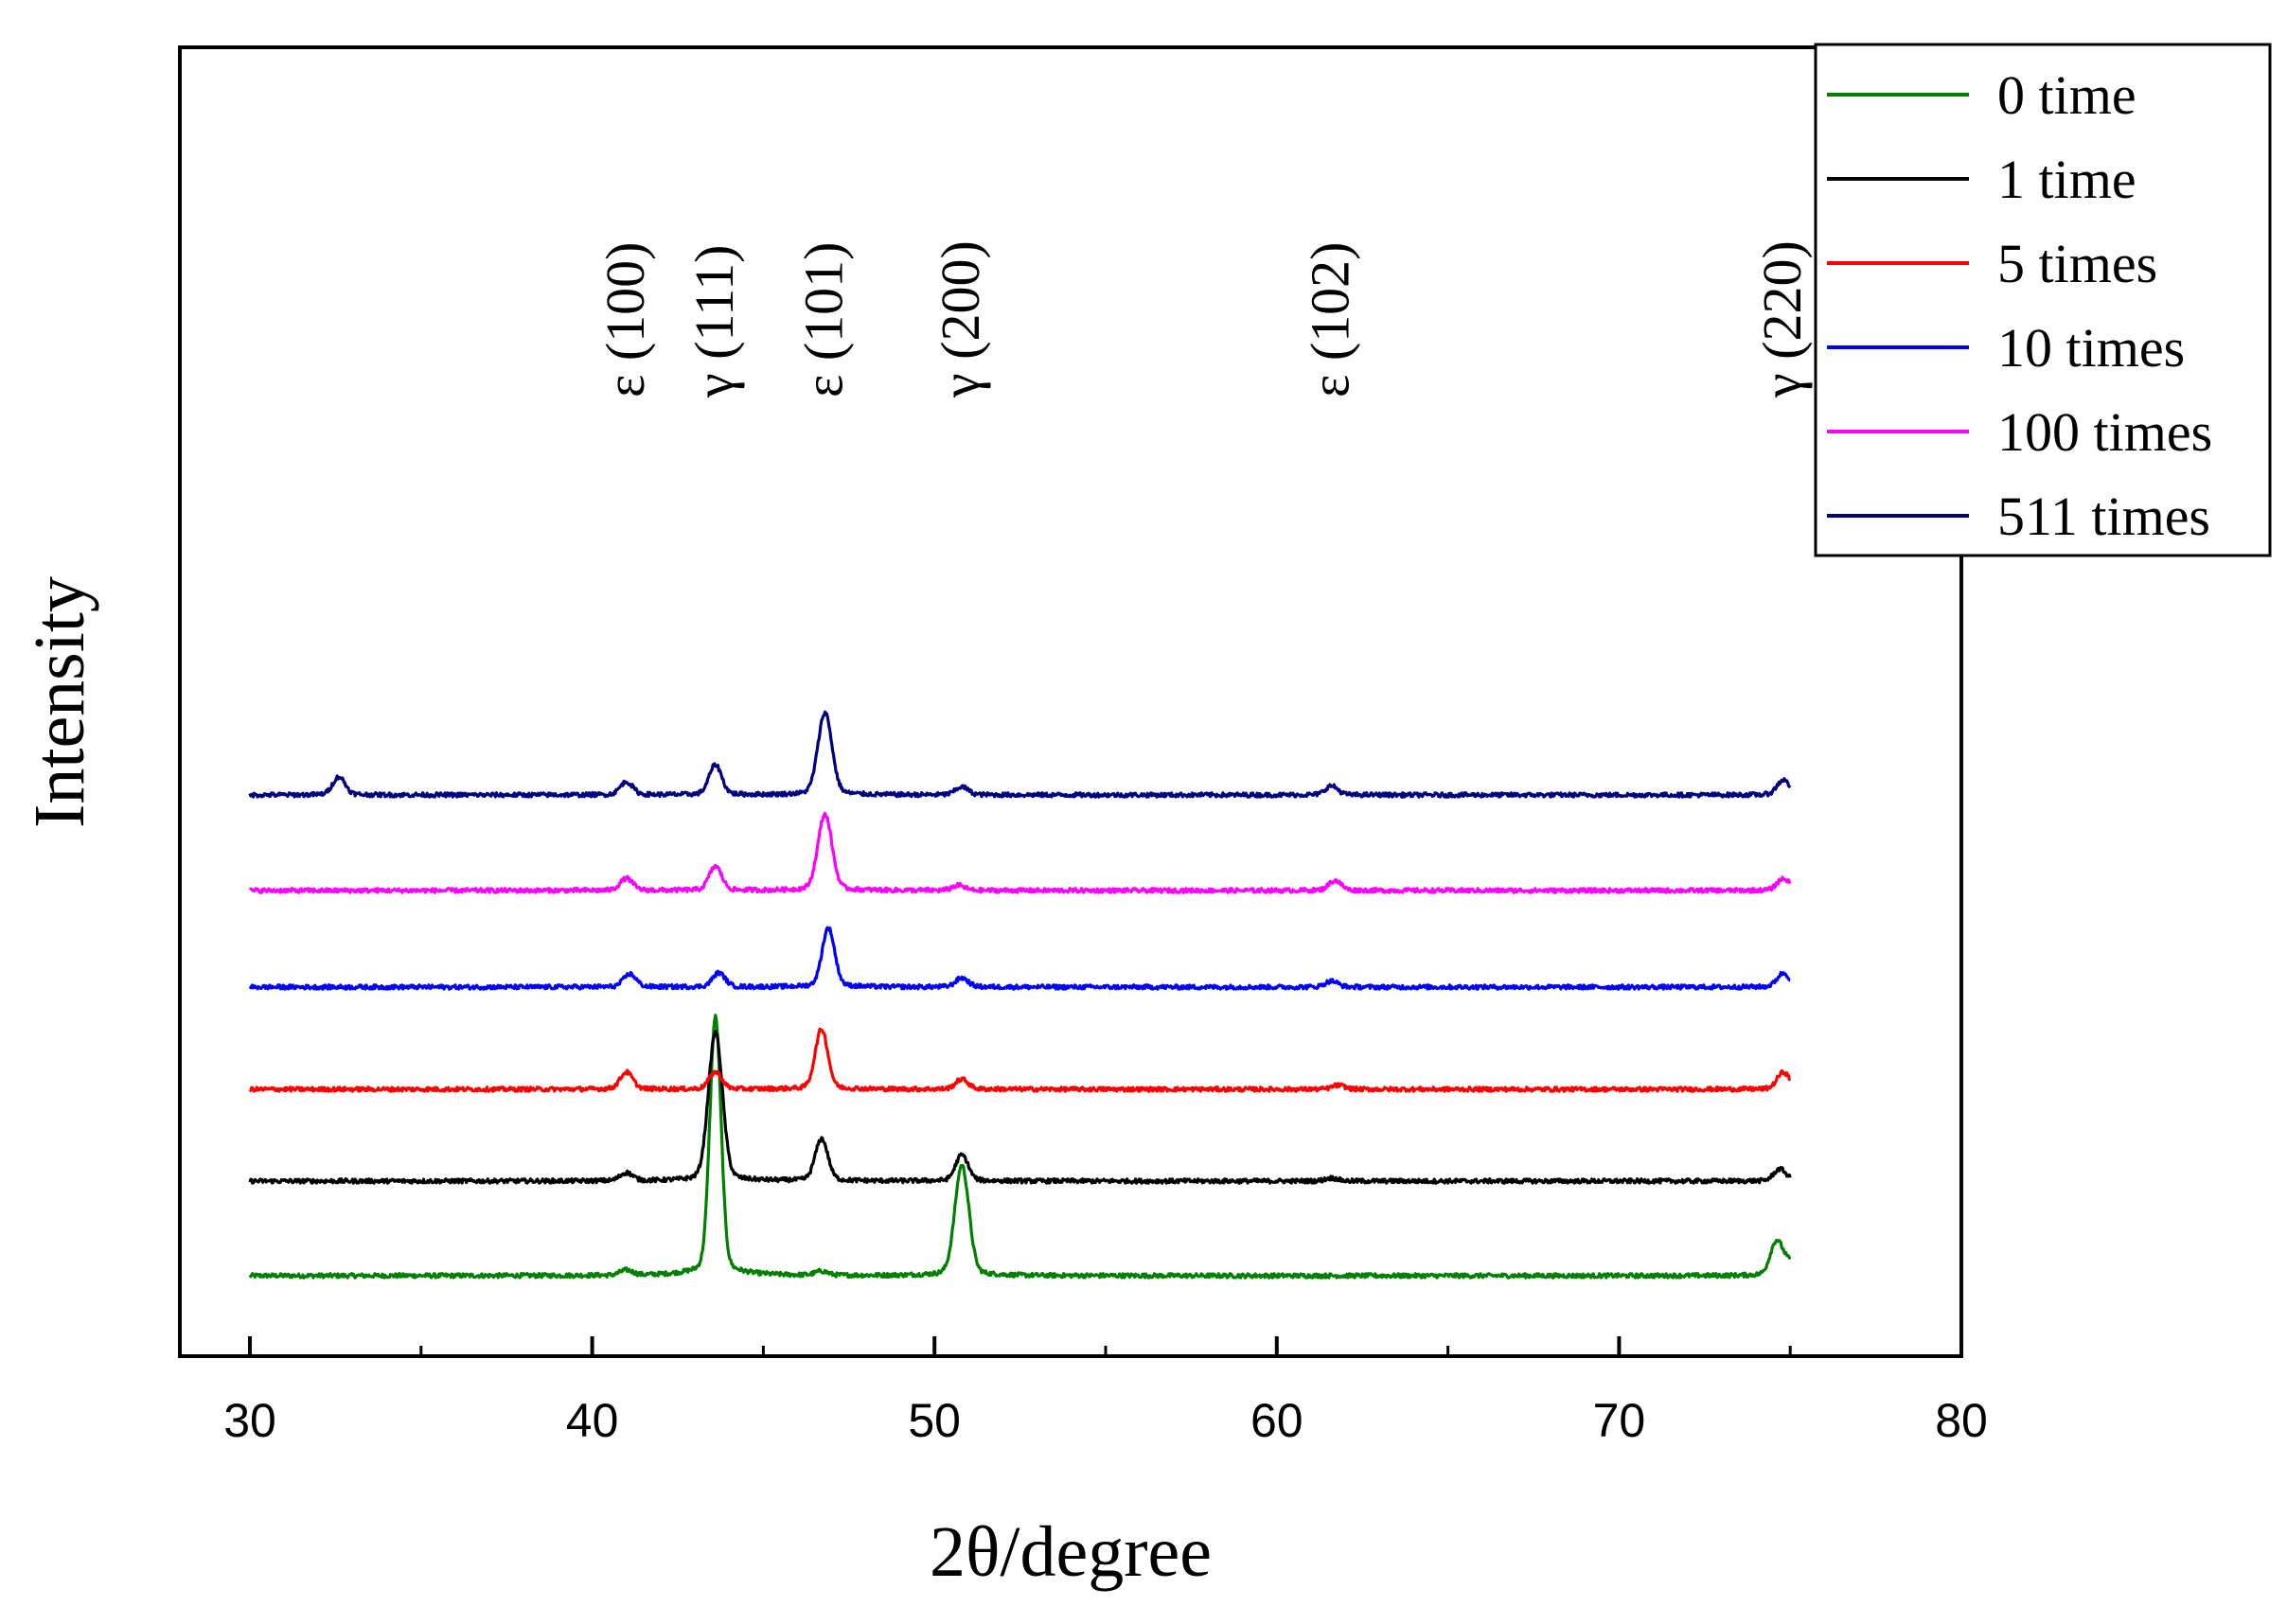 Image resolution: width=2287 pixels, height=1624 pixels. What do you see at coordinates (1961, 1421) in the screenshot?
I see `x-tick-label: 80` at bounding box center [1961, 1421].